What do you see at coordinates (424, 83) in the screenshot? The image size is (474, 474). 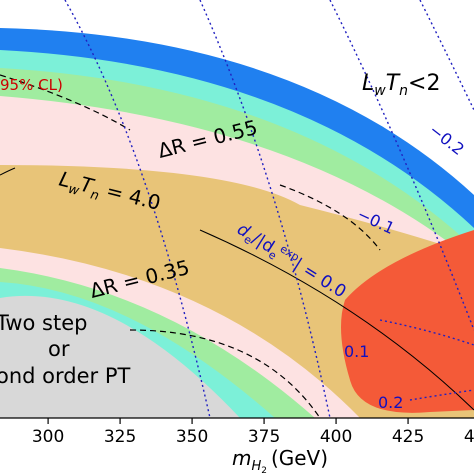 I see `annotation-part: <2` at bounding box center [424, 83].